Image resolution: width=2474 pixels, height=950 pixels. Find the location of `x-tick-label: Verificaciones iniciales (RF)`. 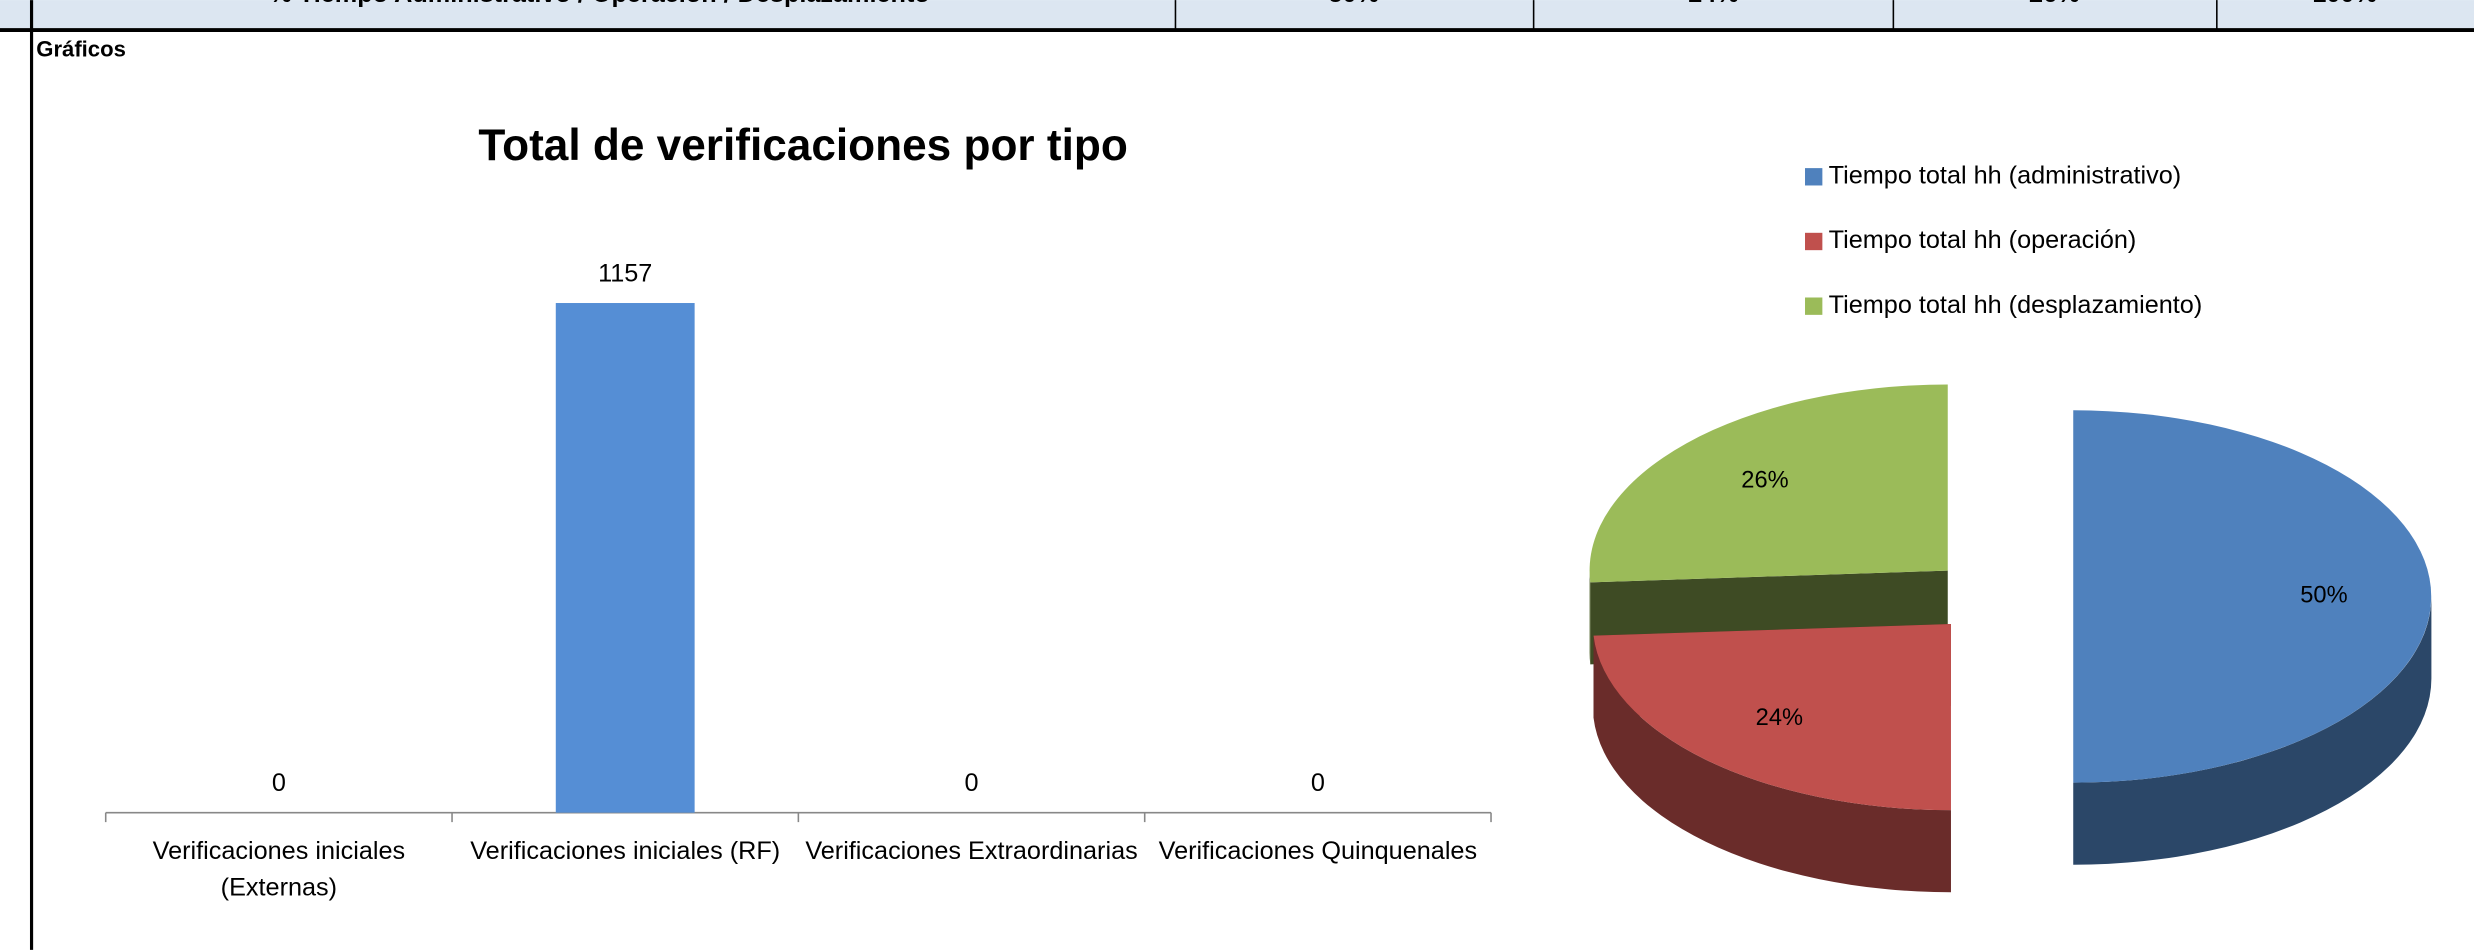

x-tick-label: Verificaciones iniciales (RF) is located at coordinates (625, 851).